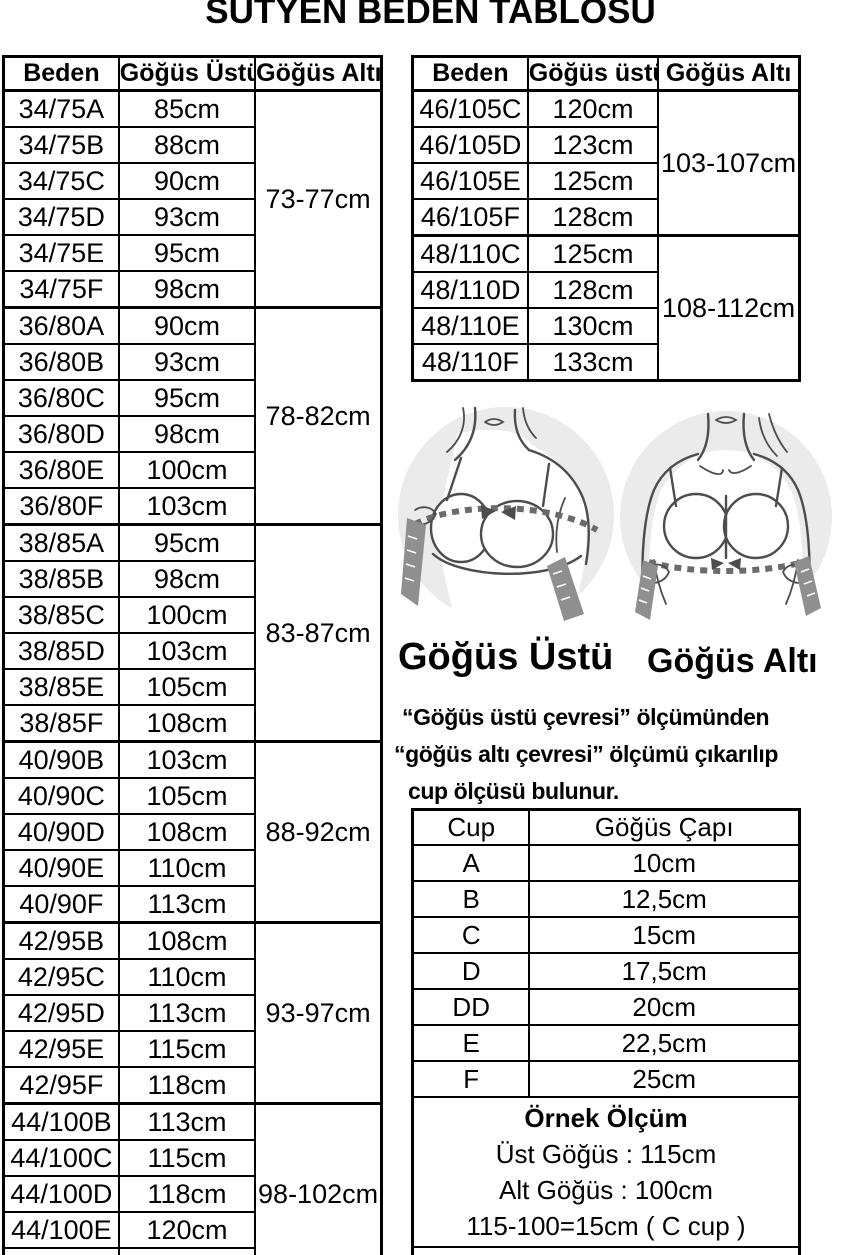 This screenshot has height=1255, width=841. I want to click on table-row: 48/110D 128cm, so click(605, 290).